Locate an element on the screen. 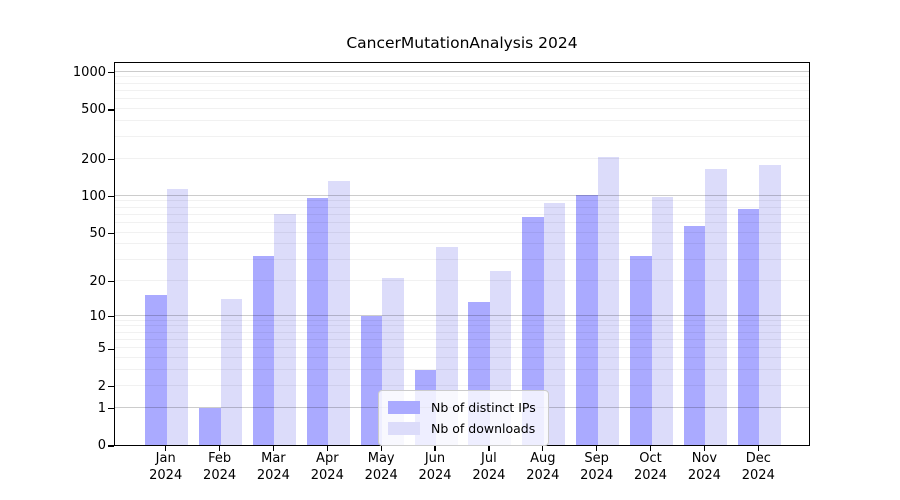 The width and height of the screenshot is (900, 500). chart-title: CancerMutationAnalysis 2024 is located at coordinates (462, 43).